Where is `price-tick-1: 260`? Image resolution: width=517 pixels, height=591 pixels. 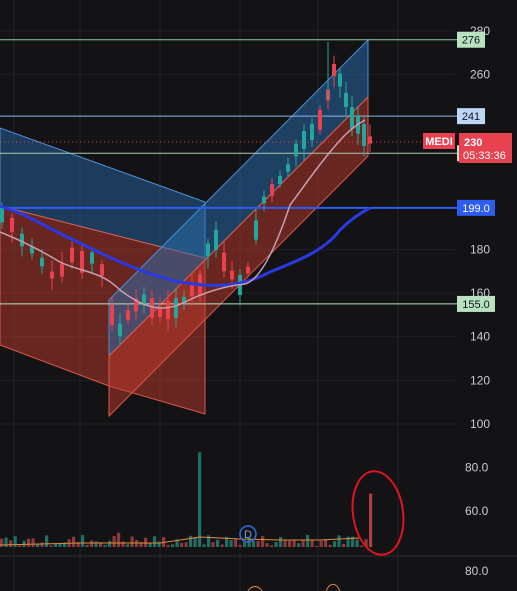 price-tick-1: 260 is located at coordinates (480, 75).